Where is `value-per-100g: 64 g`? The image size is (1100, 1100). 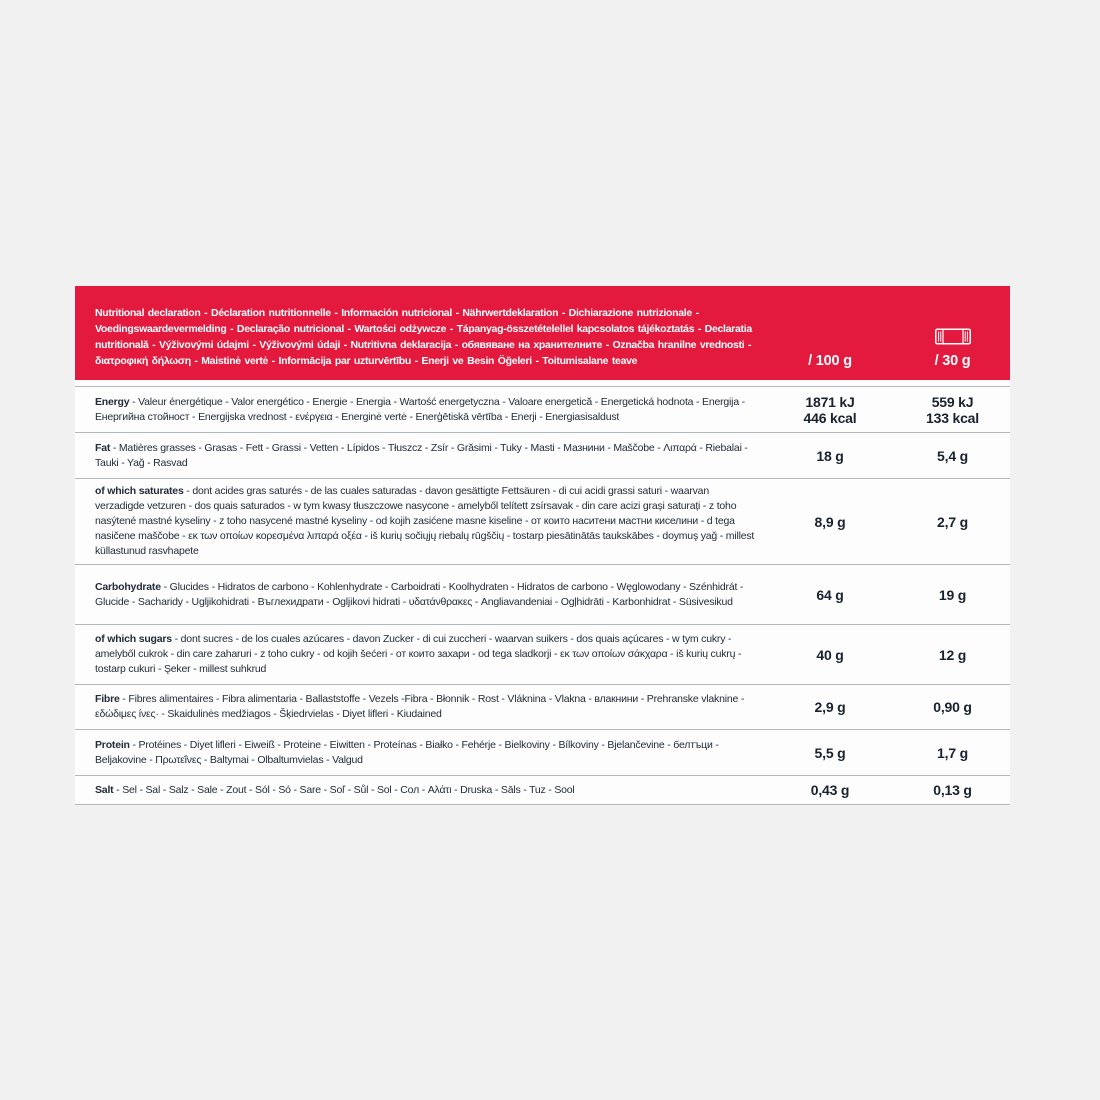
value-per-100g: 64 g is located at coordinates (830, 594).